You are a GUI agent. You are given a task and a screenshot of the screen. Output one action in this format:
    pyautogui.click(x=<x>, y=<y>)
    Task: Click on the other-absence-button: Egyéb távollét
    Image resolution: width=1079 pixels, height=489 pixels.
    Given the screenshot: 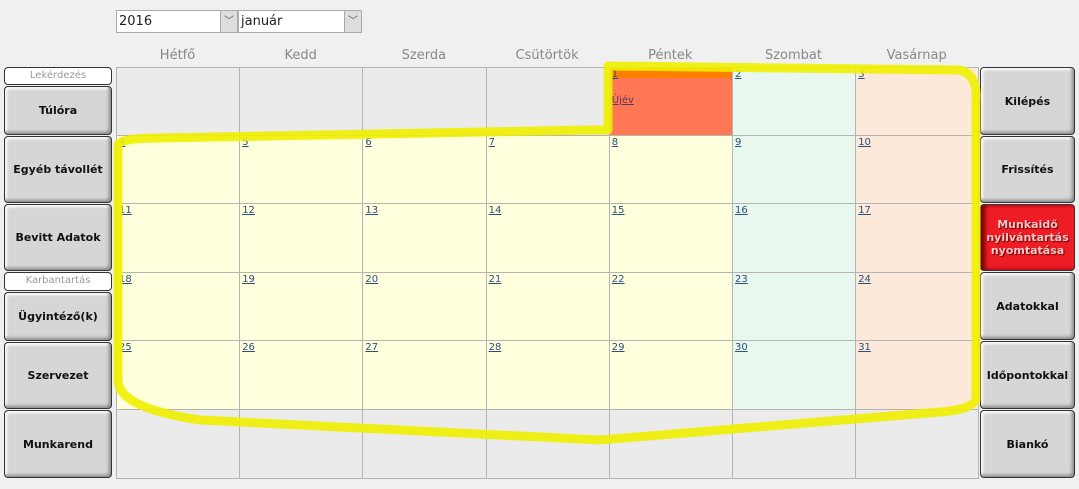 What is the action you would take?
    pyautogui.click(x=58, y=169)
    